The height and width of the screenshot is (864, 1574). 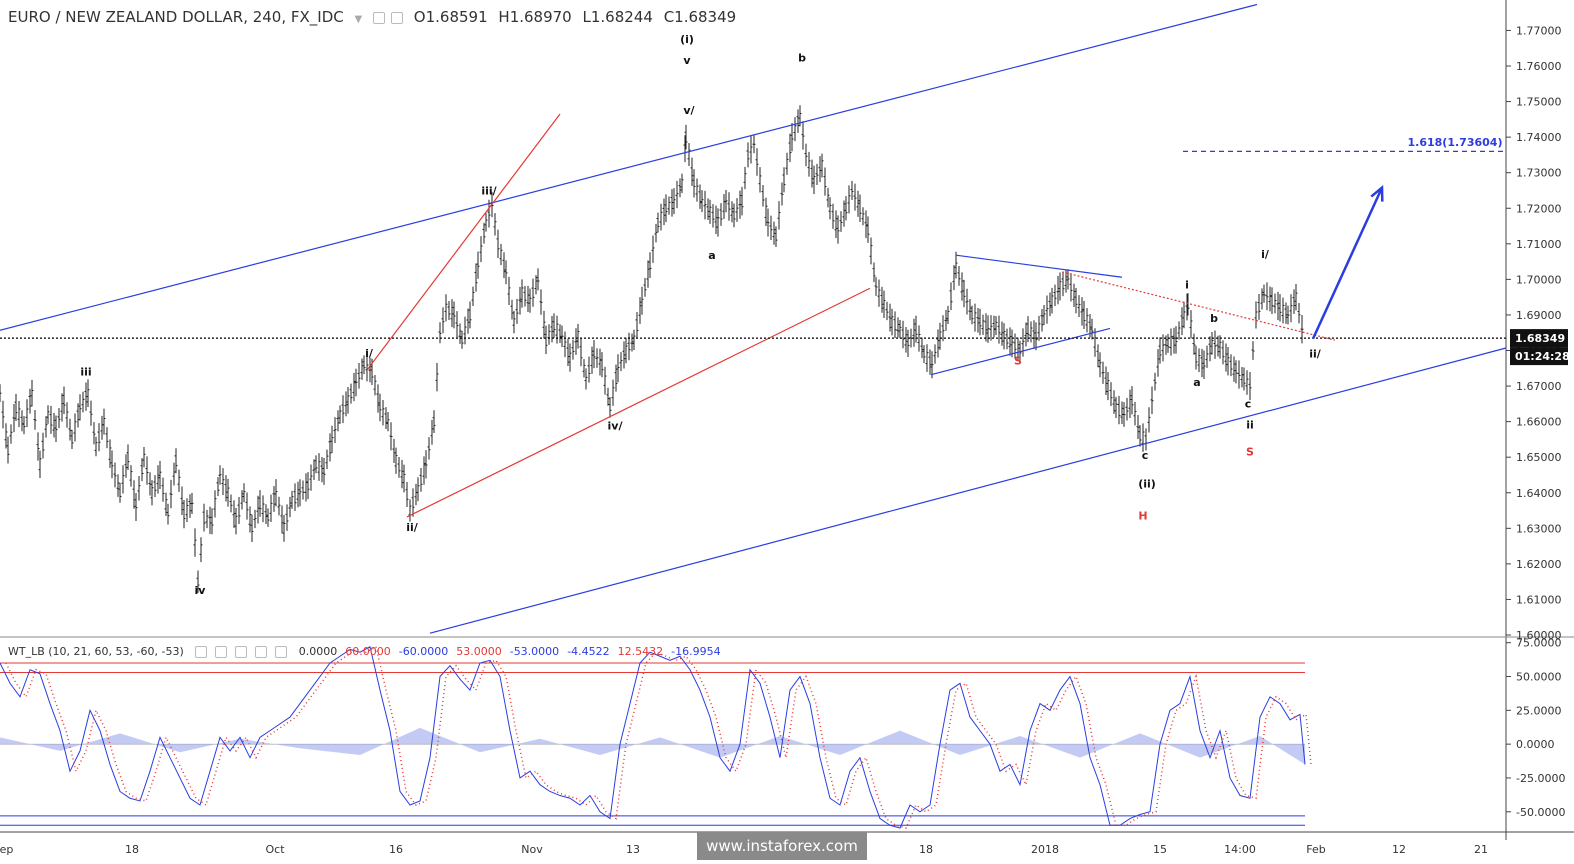 What do you see at coordinates (700, 17) in the screenshot?
I see `close-value: C1.68349` at bounding box center [700, 17].